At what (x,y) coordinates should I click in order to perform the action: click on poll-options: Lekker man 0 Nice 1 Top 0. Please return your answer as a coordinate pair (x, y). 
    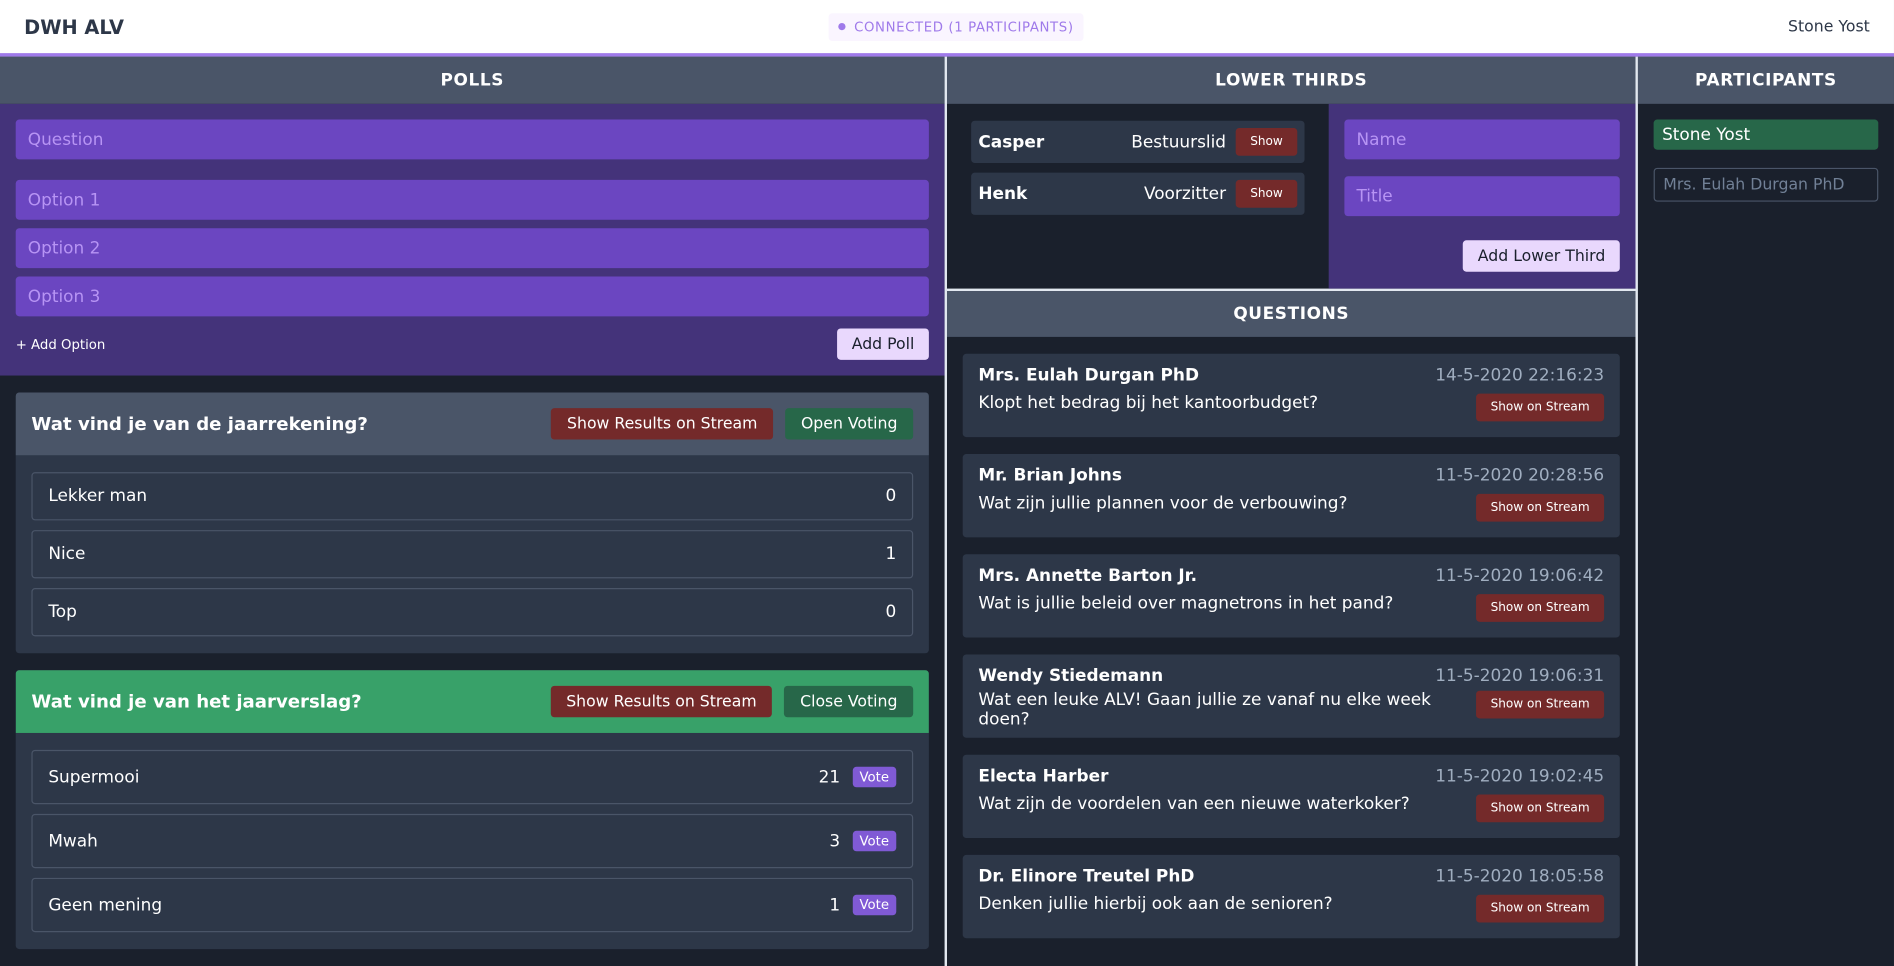
    Looking at the image, I should click on (472, 554).